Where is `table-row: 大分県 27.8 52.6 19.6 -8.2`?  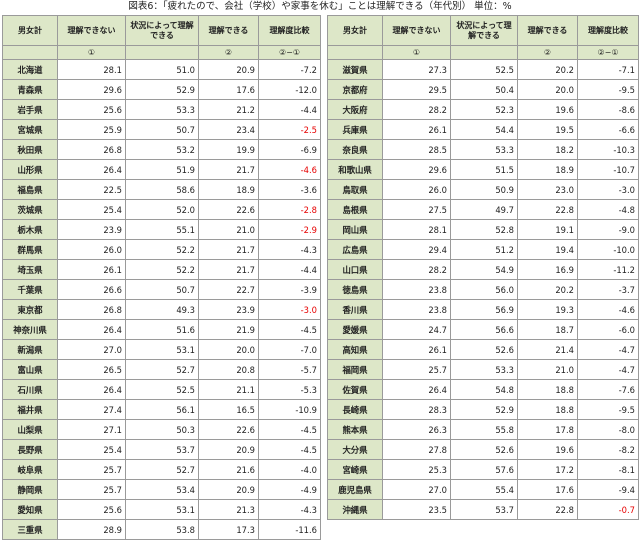 table-row: 大分県 27.8 52.6 19.6 -8.2 is located at coordinates (483, 449).